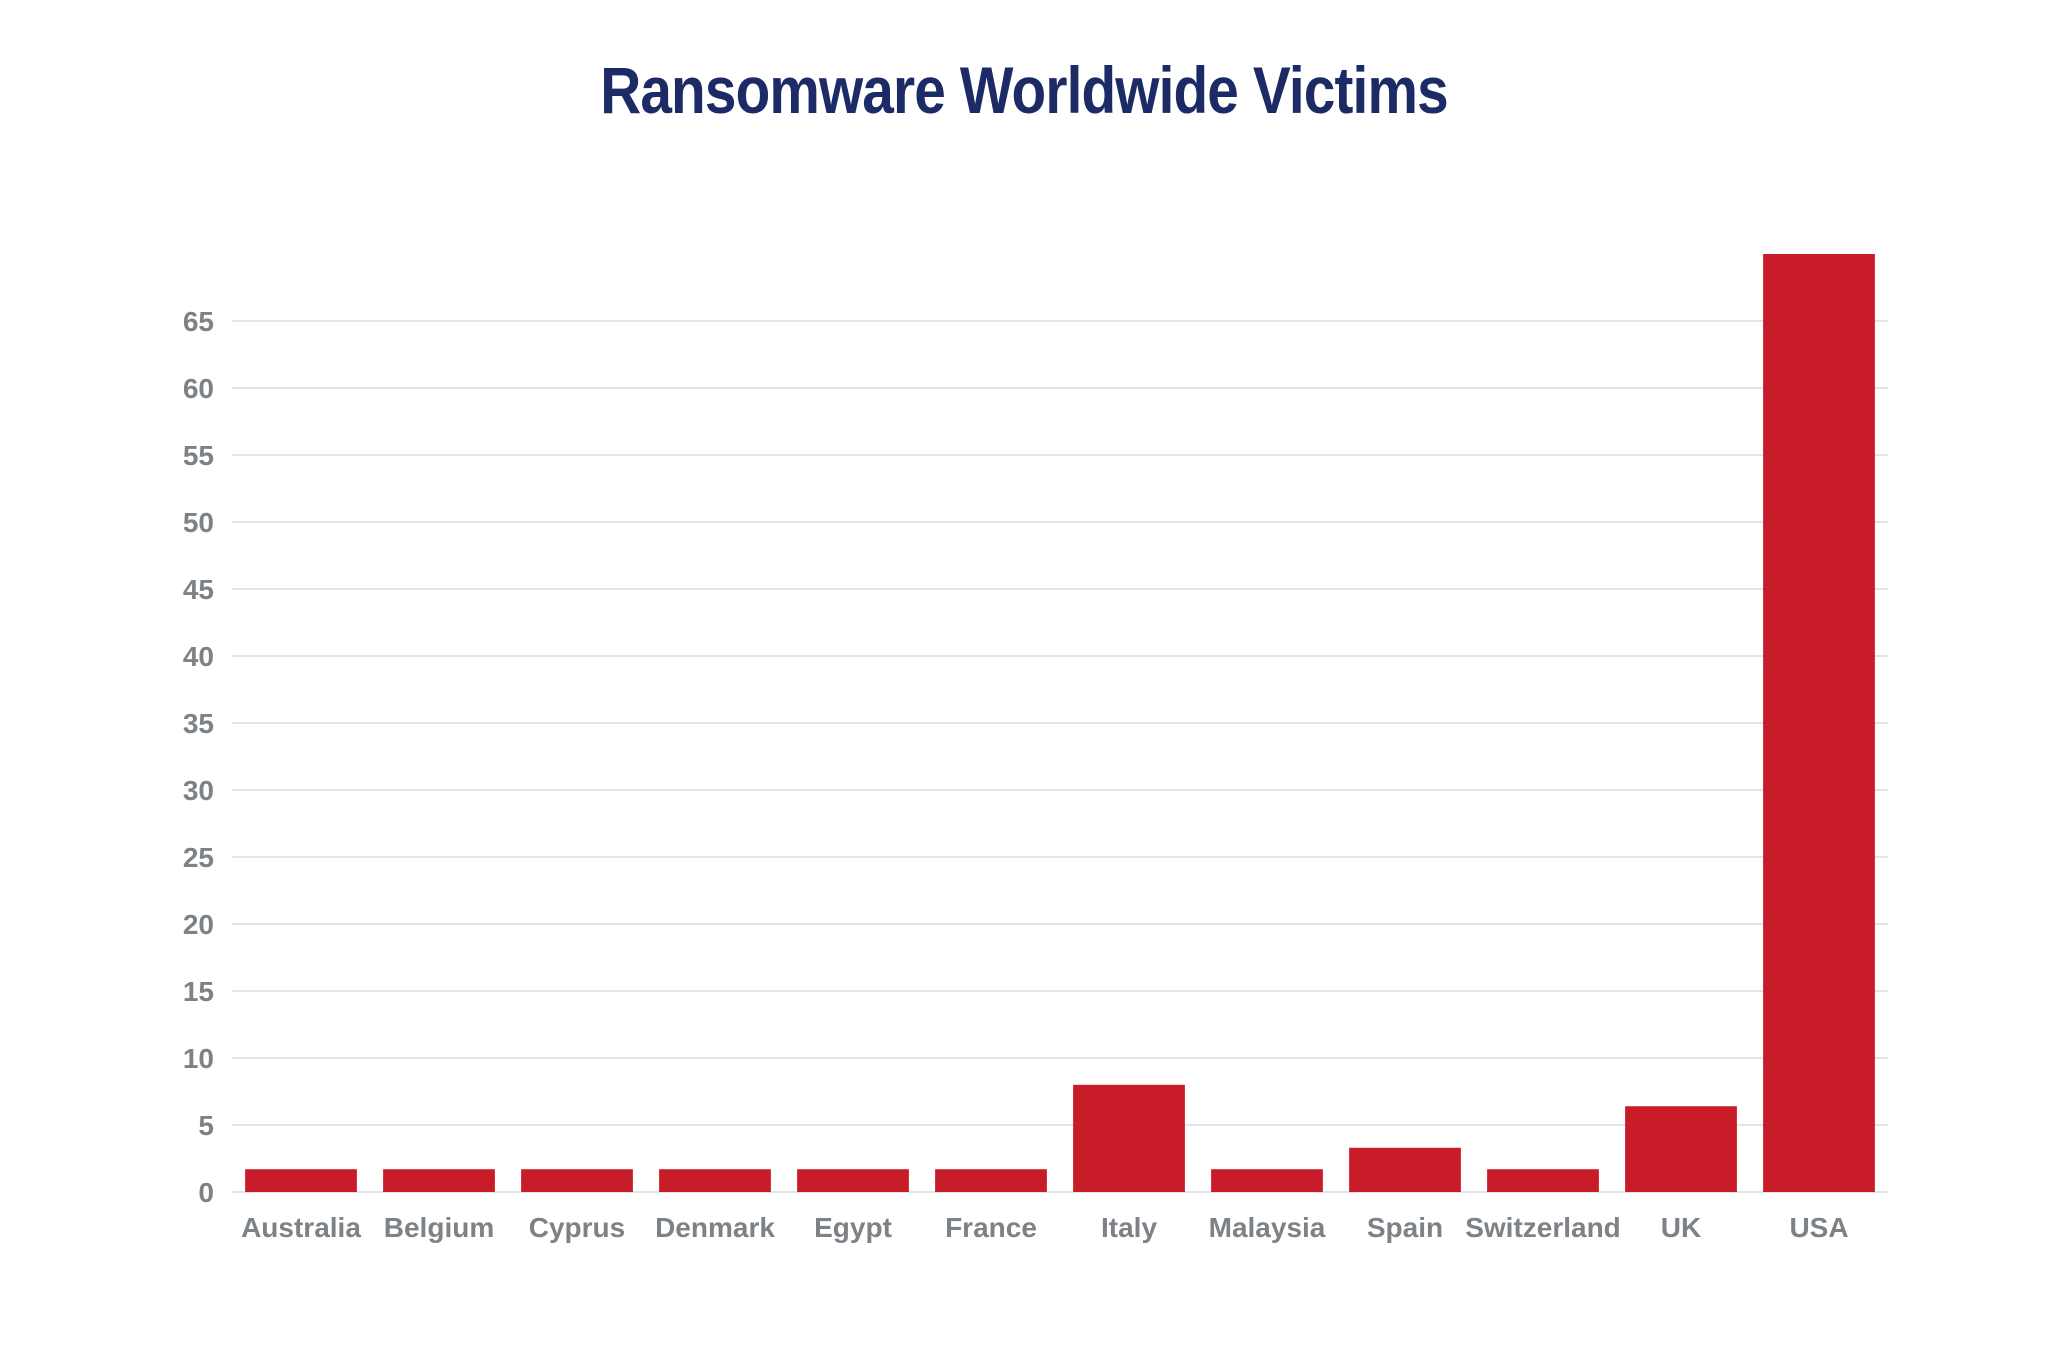  Describe the element at coordinates (1405, 1227) in the screenshot. I see `x-tick-label: Spain` at that location.